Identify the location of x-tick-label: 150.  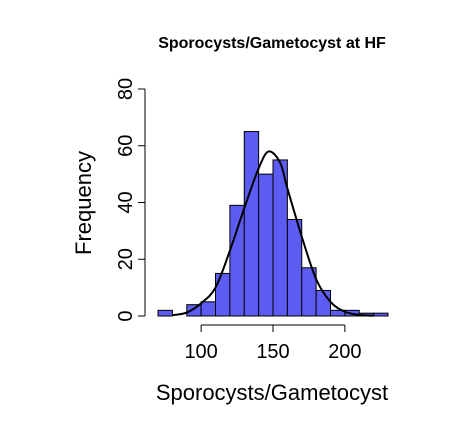
(272, 352).